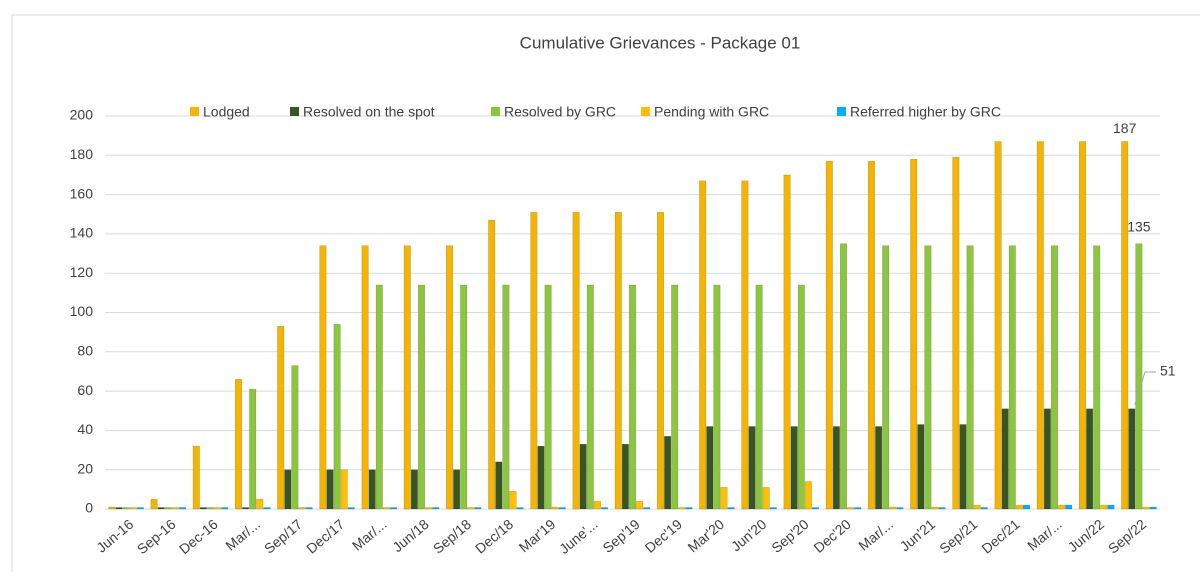 The image size is (1200, 572). I want to click on y-tick-label: 120, so click(82, 272).